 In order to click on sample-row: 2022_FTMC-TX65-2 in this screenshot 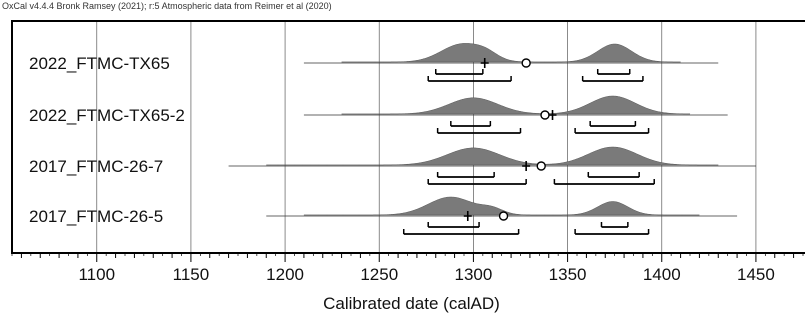, I will do `click(378, 114)`.